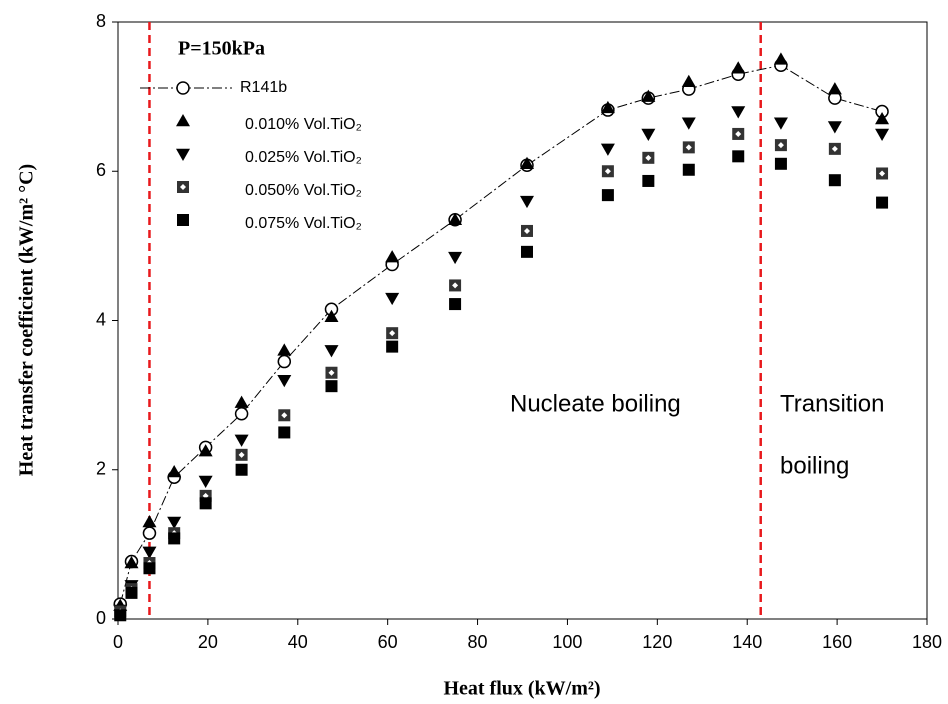  What do you see at coordinates (303, 157) in the screenshot?
I see `legend-label: 0.025% Vol.TiO₂` at bounding box center [303, 157].